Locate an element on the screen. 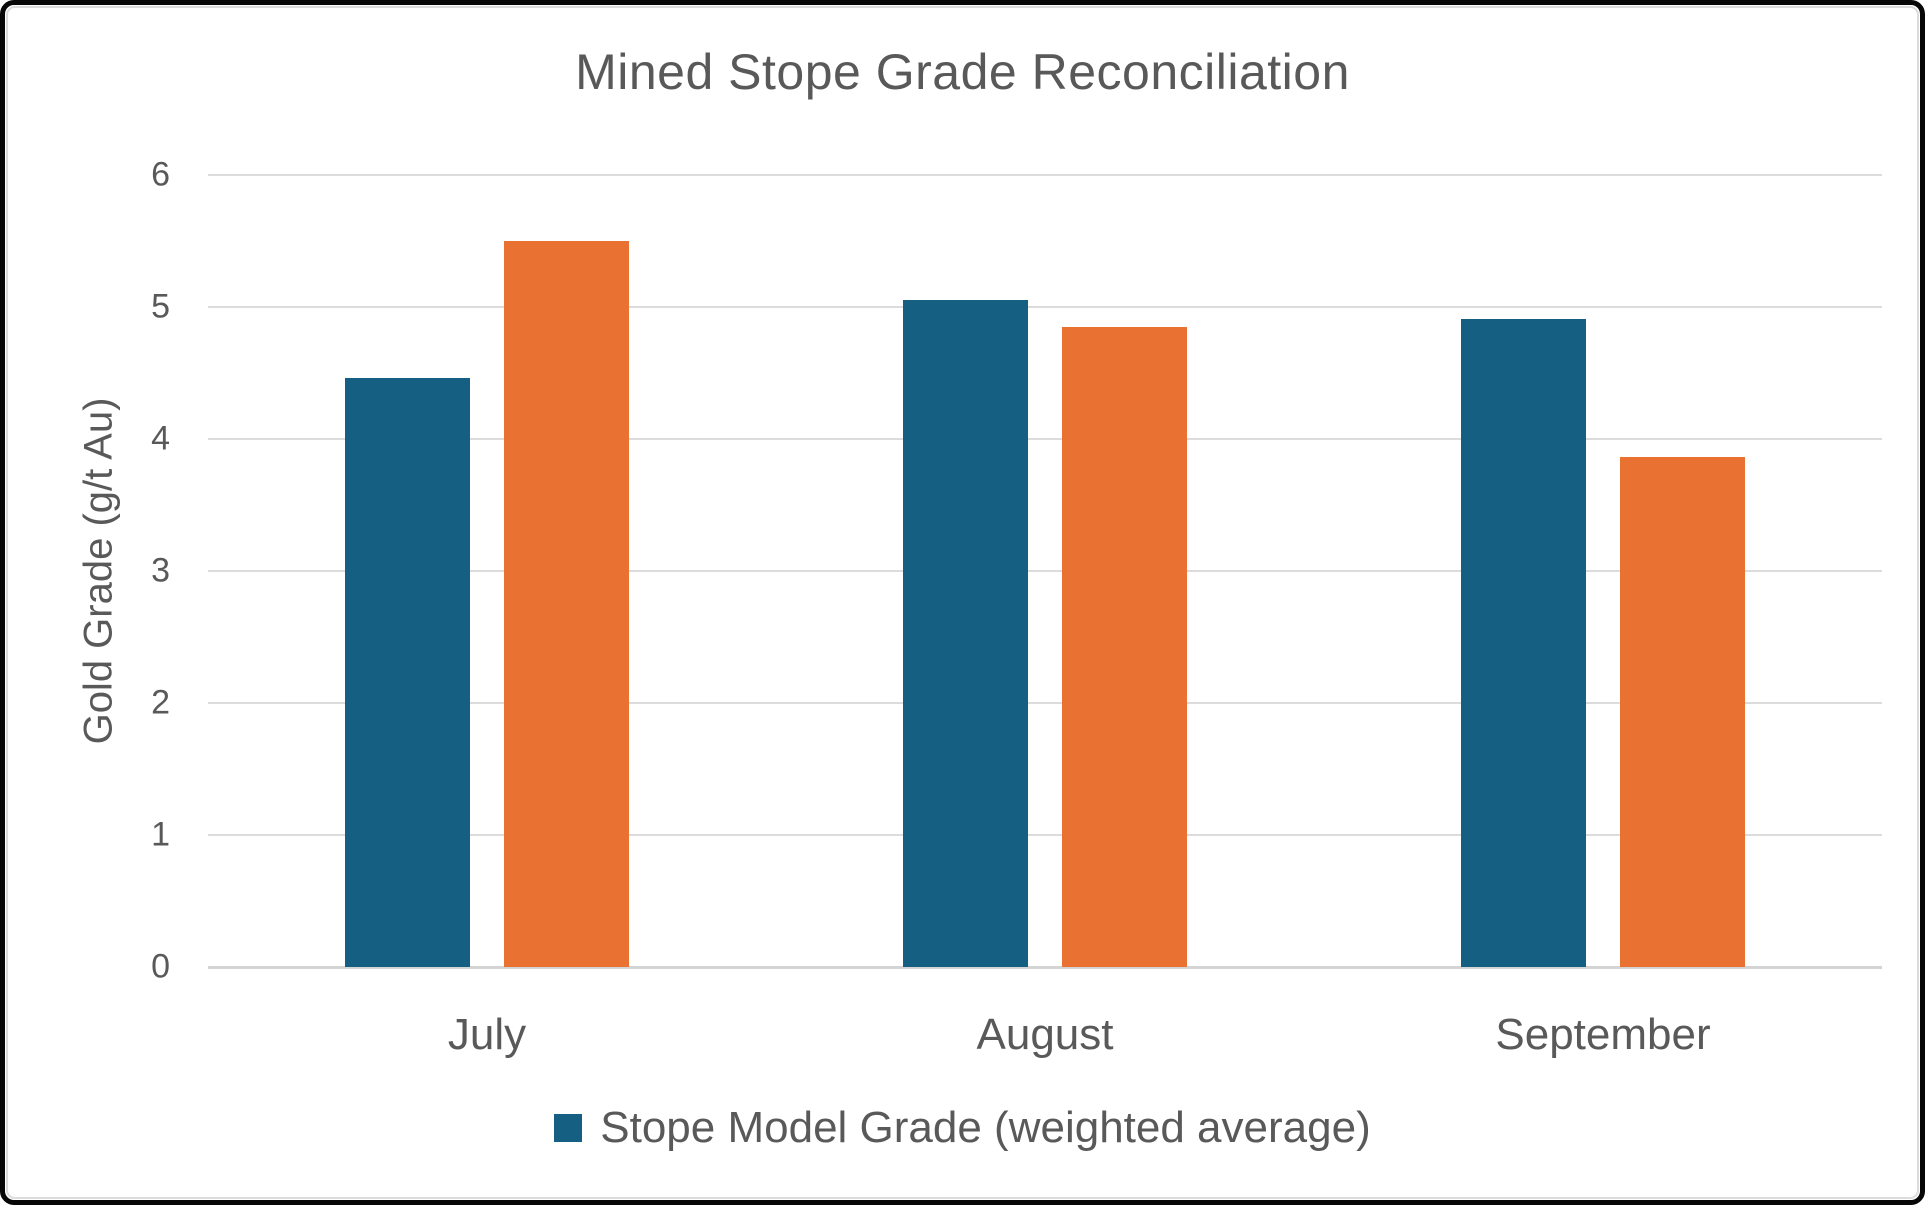 The height and width of the screenshot is (1205, 1925). legend: Stope Model Grade (weighted average) is located at coordinates (962, 1128).